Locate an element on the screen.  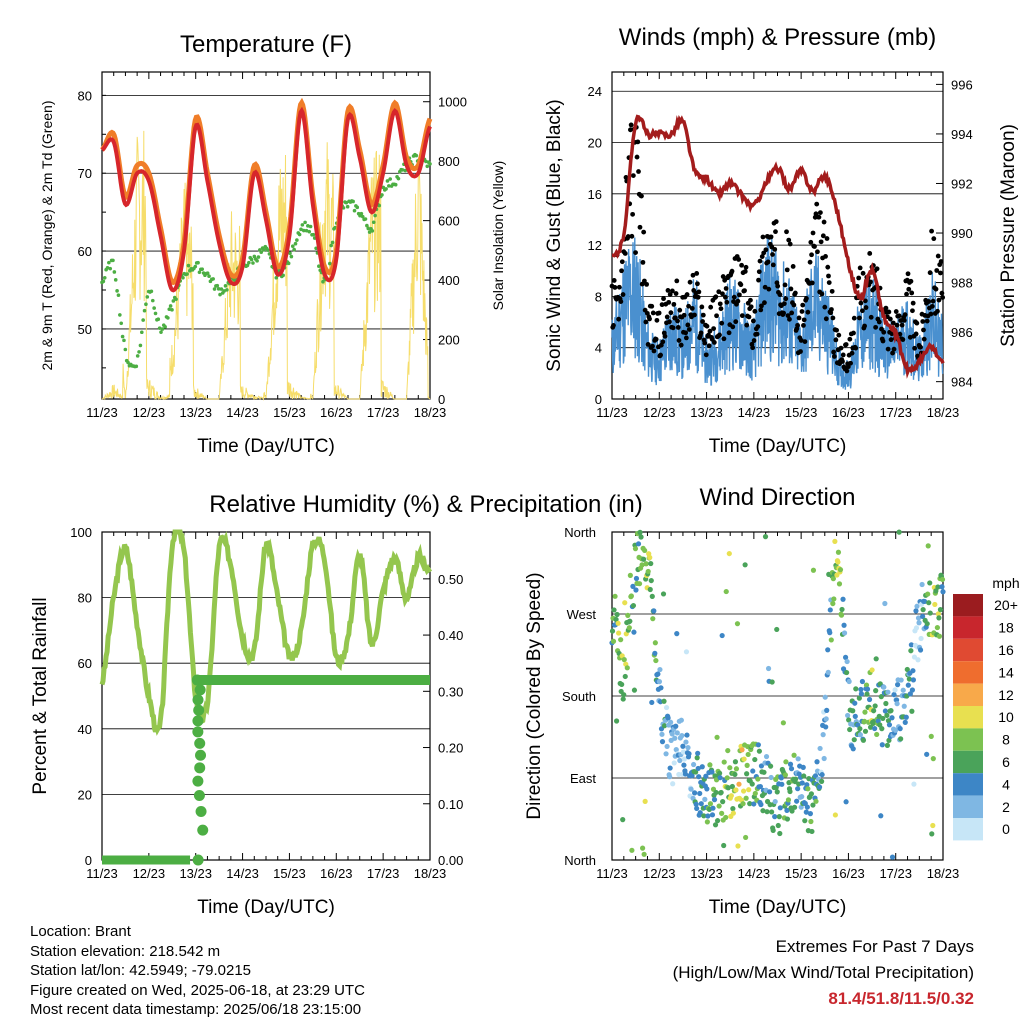
wind-ylabel-right: Station Pressure (Maroon) is located at coordinates (1008, 235).